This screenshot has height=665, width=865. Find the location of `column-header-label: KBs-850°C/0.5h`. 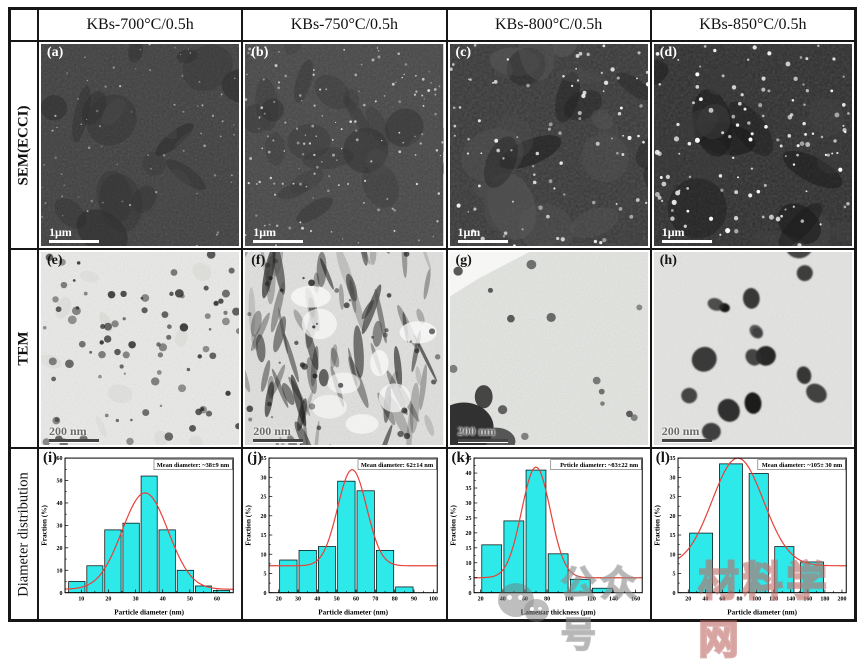

column-header-label: KBs-850°C/0.5h is located at coordinates (753, 24).